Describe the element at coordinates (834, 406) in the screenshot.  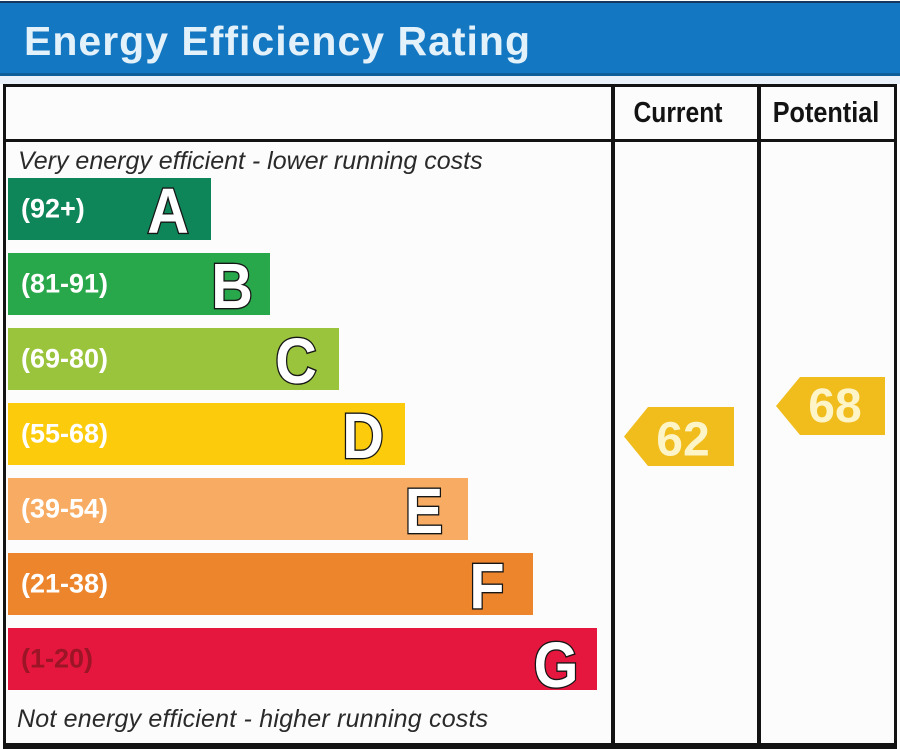
I see `svg-text: 68` at that location.